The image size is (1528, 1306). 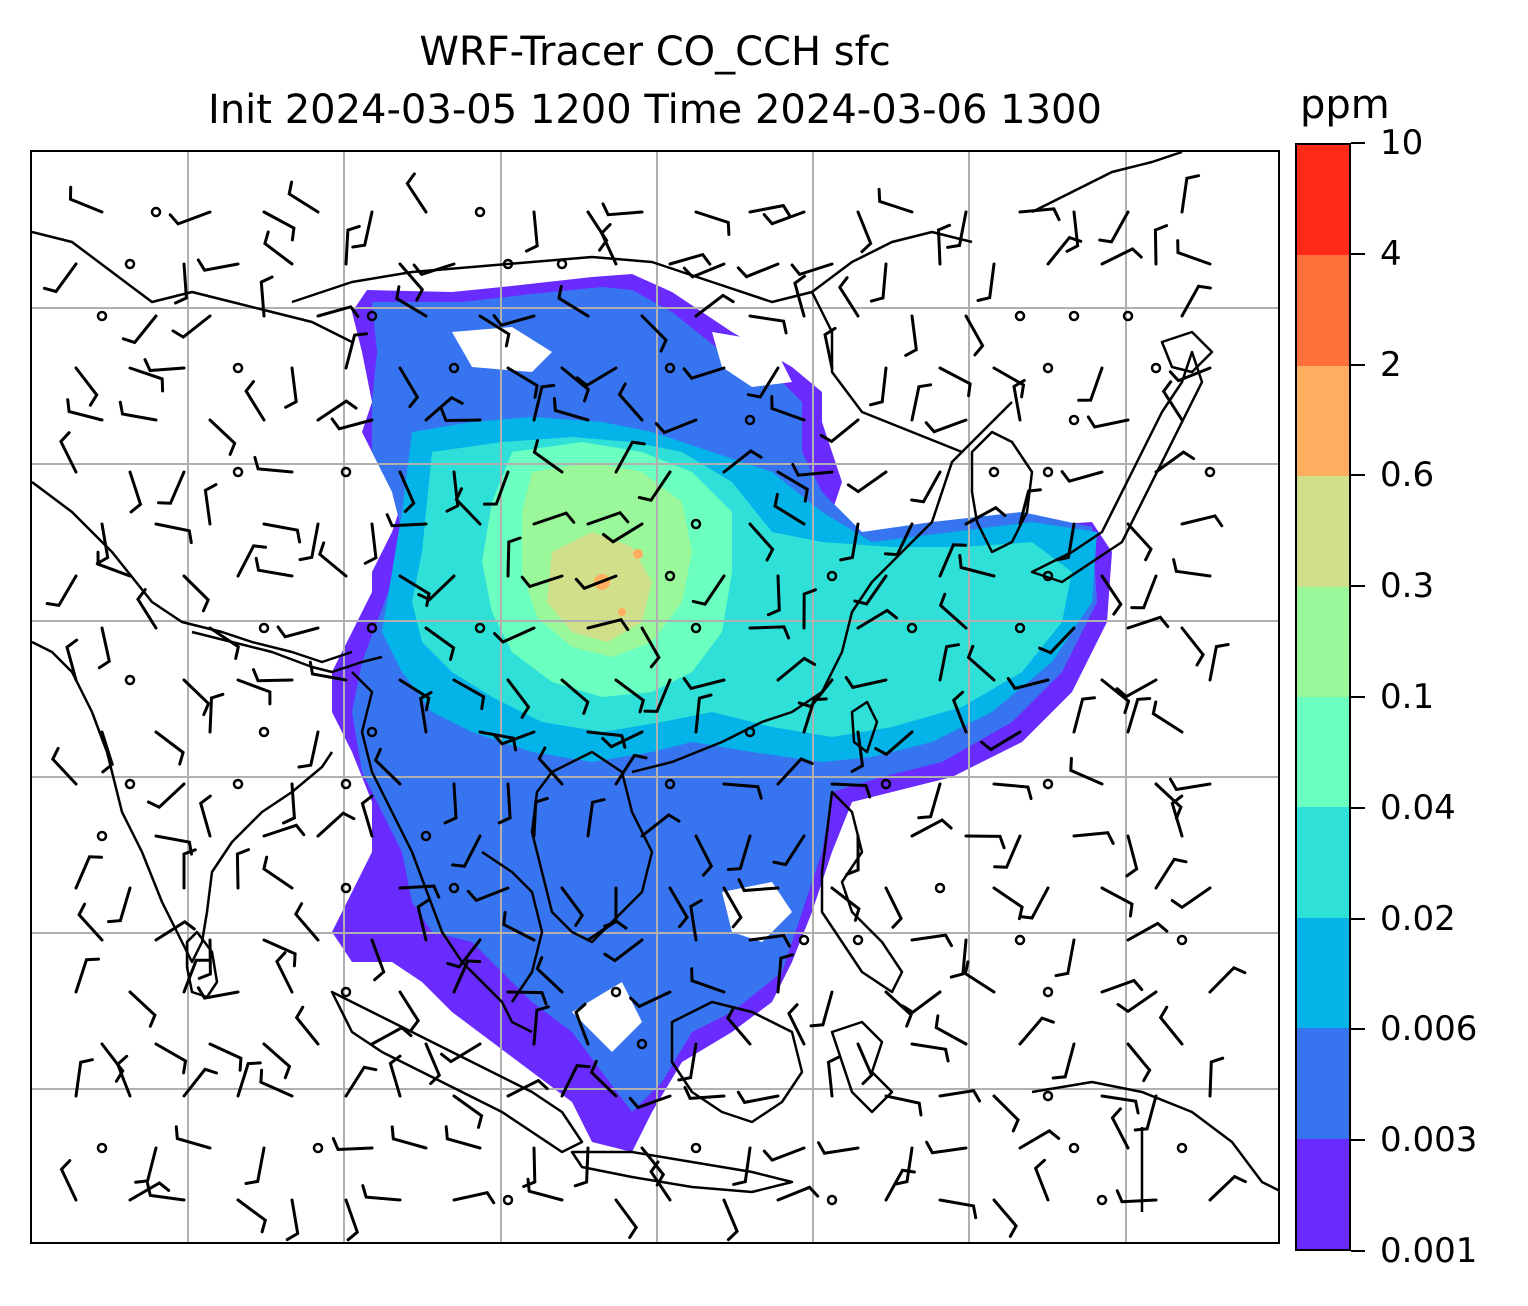 What do you see at coordinates (737, 1062) in the screenshot?
I see `coastline-borneo` at bounding box center [737, 1062].